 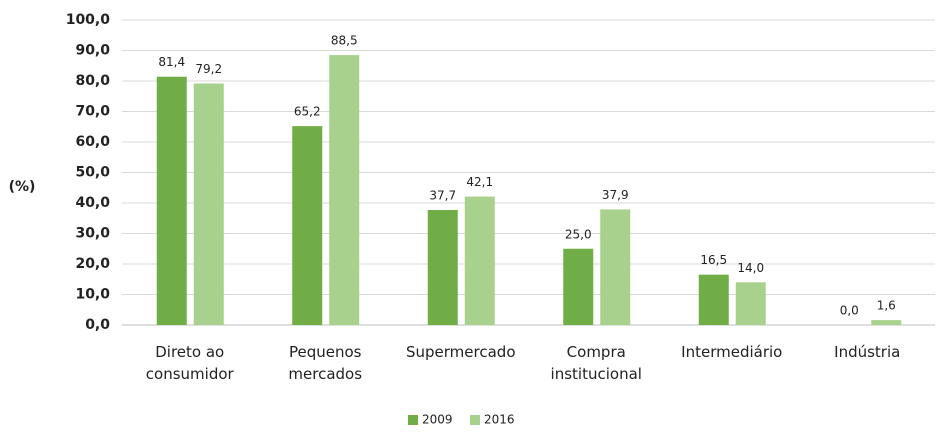 What do you see at coordinates (92, 51) in the screenshot?
I see `y-tick-label: 90,0` at bounding box center [92, 51].